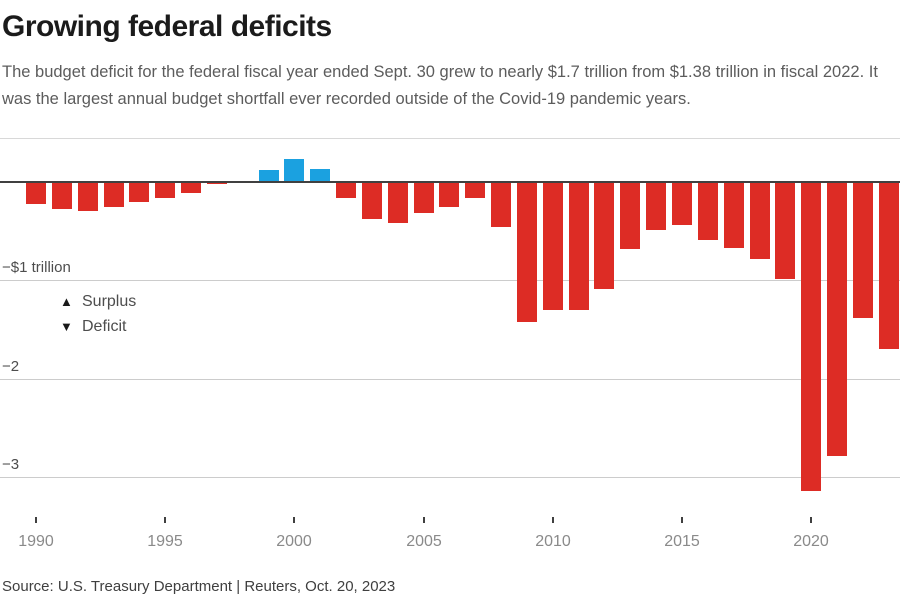  Describe the element at coordinates (424, 197) in the screenshot. I see `bar-2005` at that location.